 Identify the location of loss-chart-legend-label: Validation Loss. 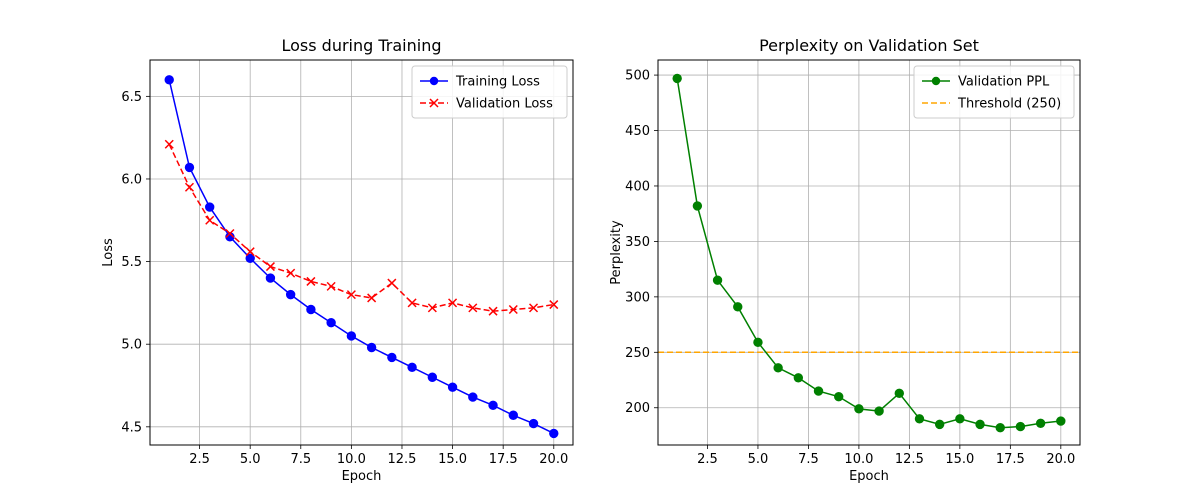
(504, 104).